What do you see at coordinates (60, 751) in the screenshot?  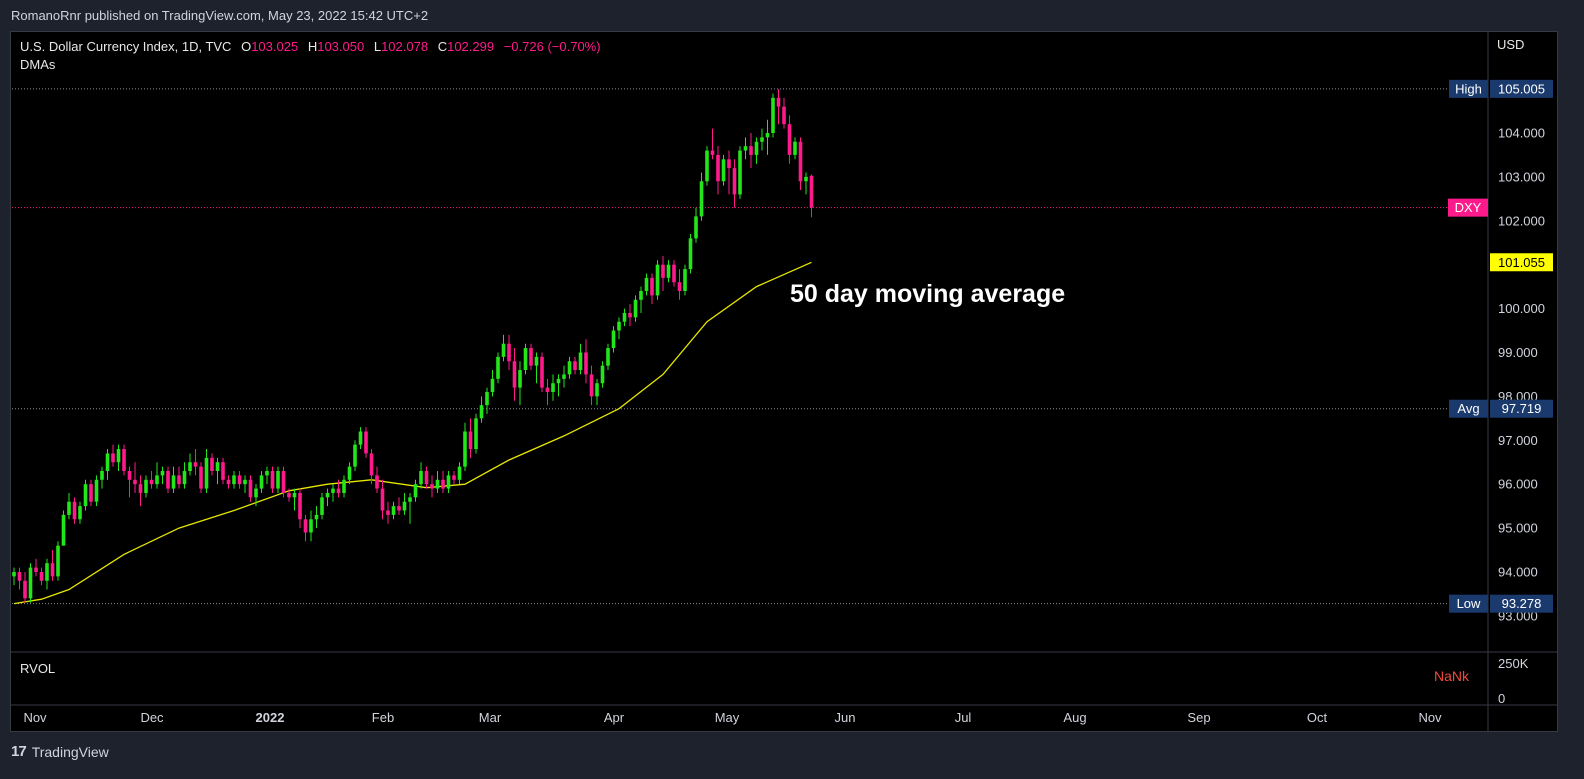 I see `footer: 17 TradingView` at bounding box center [60, 751].